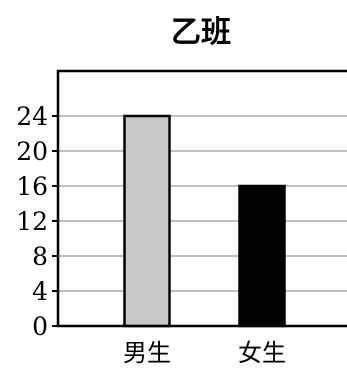 This screenshot has height=369, width=347. What do you see at coordinates (32, 151) in the screenshot?
I see `y-tick-label: 20` at bounding box center [32, 151].